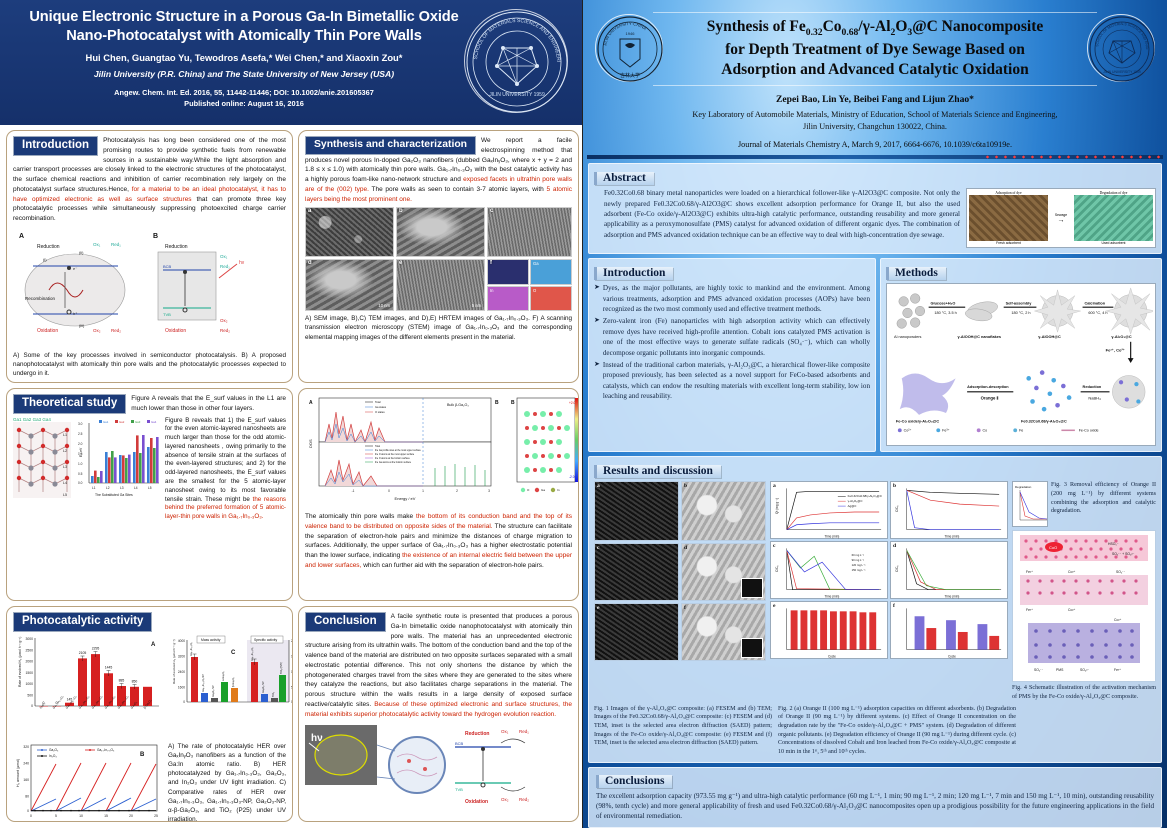 The width and height of the screenshot is (1167, 828). What do you see at coordinates (292, 641) in the screenshot?
I see `svg-text: 20` at bounding box center [292, 641].